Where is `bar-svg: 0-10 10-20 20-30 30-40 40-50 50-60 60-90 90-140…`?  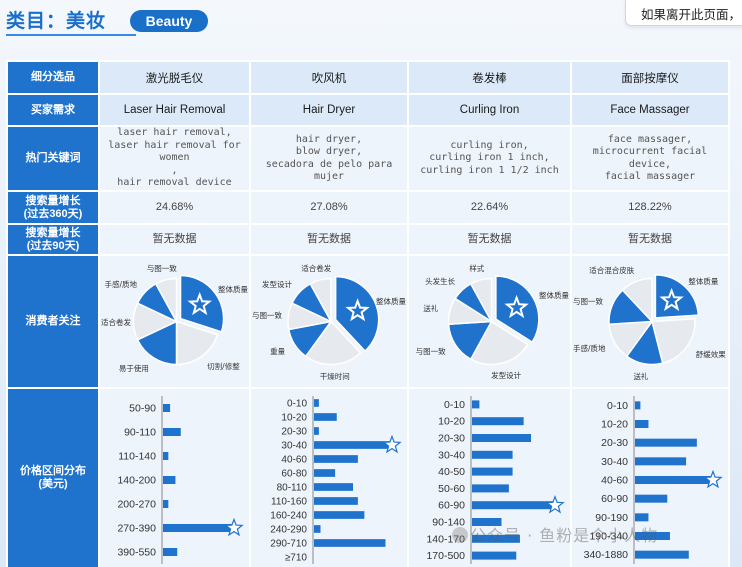
bar-svg: 0-10 10-20 20-30 30-40 40-50 50-60 60-90 90-140… is located at coordinates (495, 480).